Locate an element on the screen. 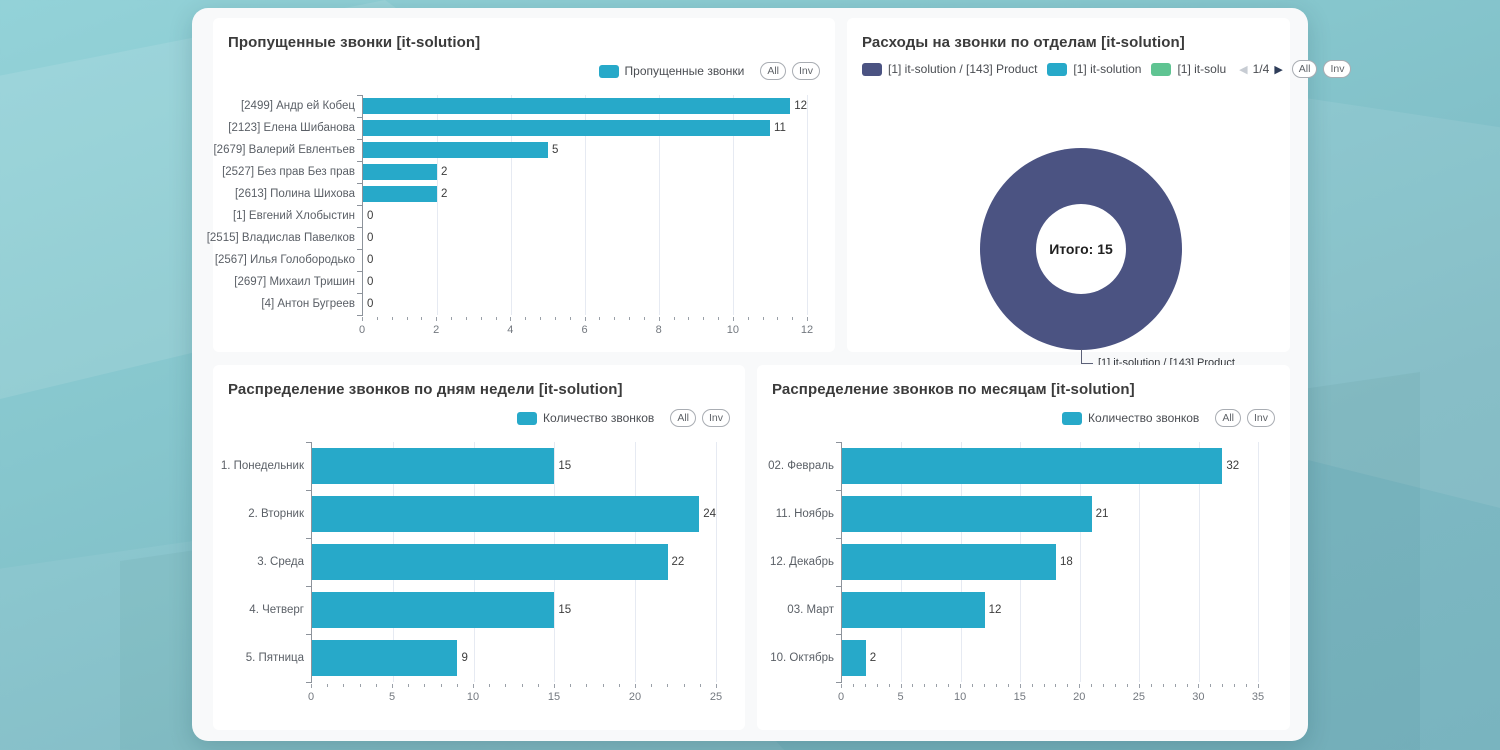  value-axis: 0 5 10 15 20 25 is located at coordinates (514, 695).